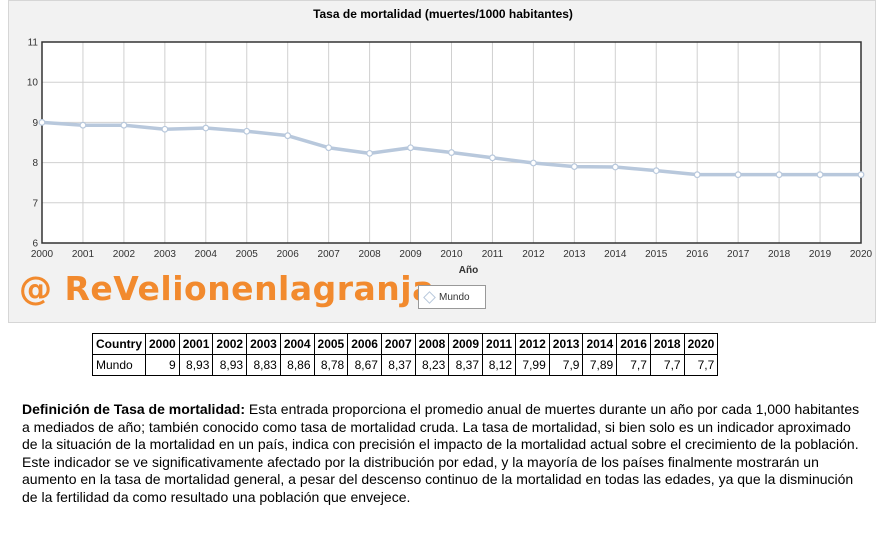  I want to click on table-header-year: 2005, so click(331, 344).